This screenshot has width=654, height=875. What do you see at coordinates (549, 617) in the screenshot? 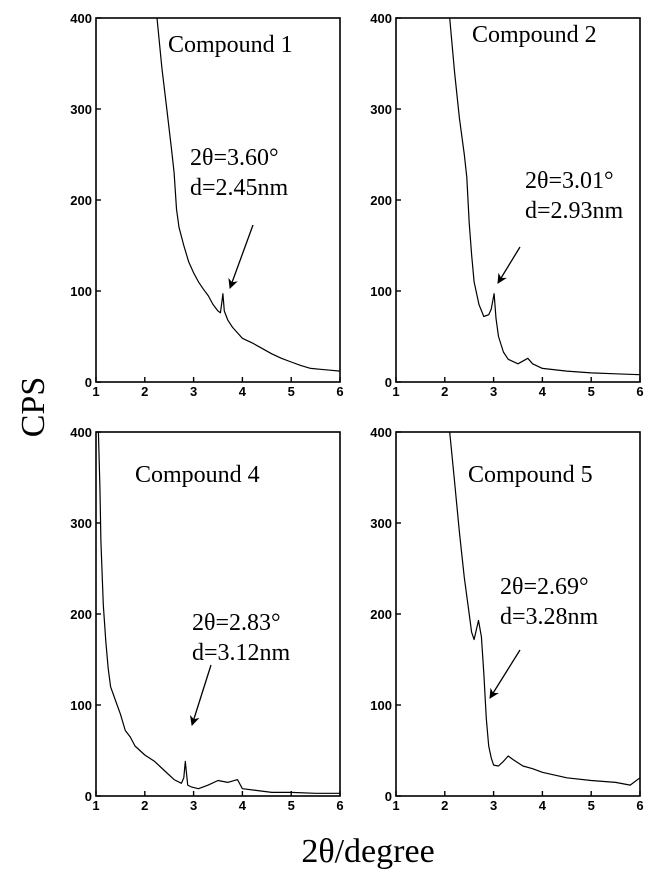
I see `peak-annotation: d=3.28nm` at bounding box center [549, 617].